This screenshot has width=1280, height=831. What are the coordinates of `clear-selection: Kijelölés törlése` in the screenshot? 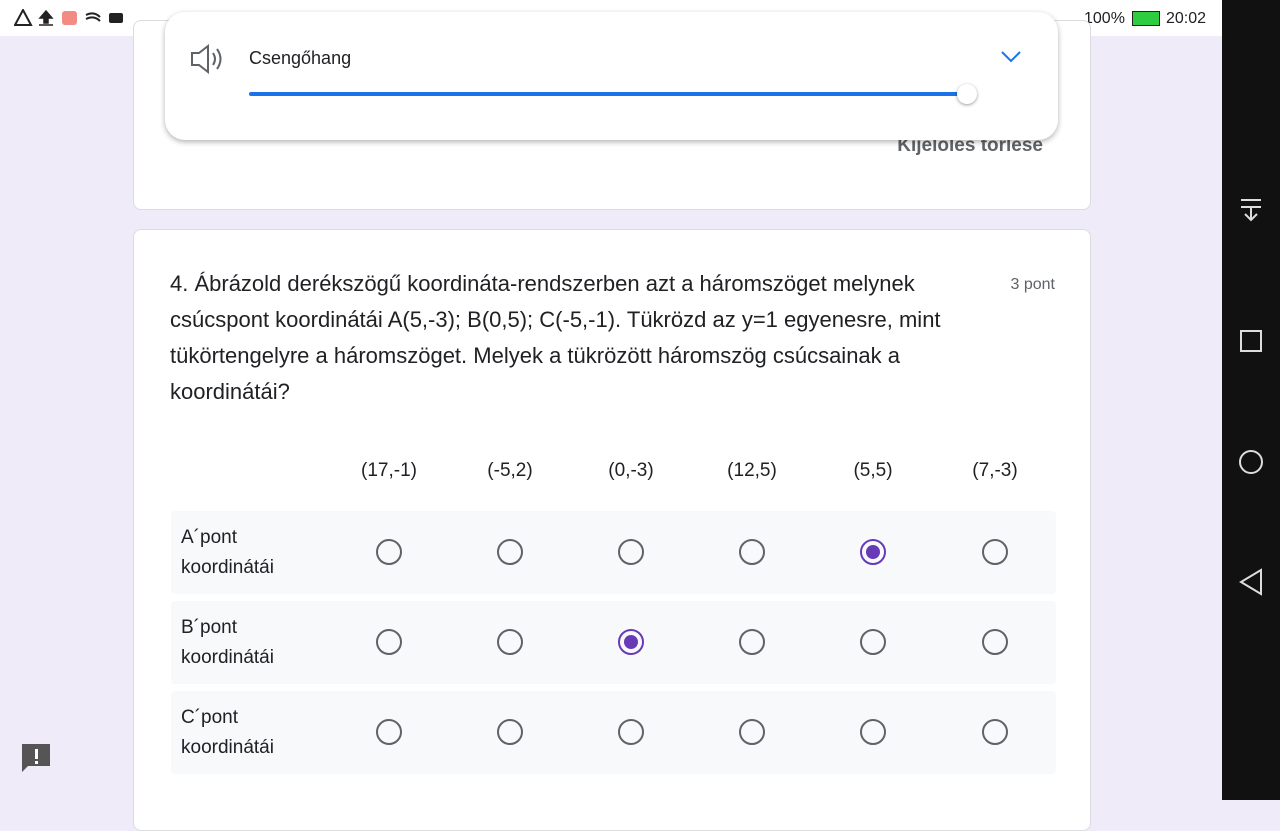 It's located at (970, 145).